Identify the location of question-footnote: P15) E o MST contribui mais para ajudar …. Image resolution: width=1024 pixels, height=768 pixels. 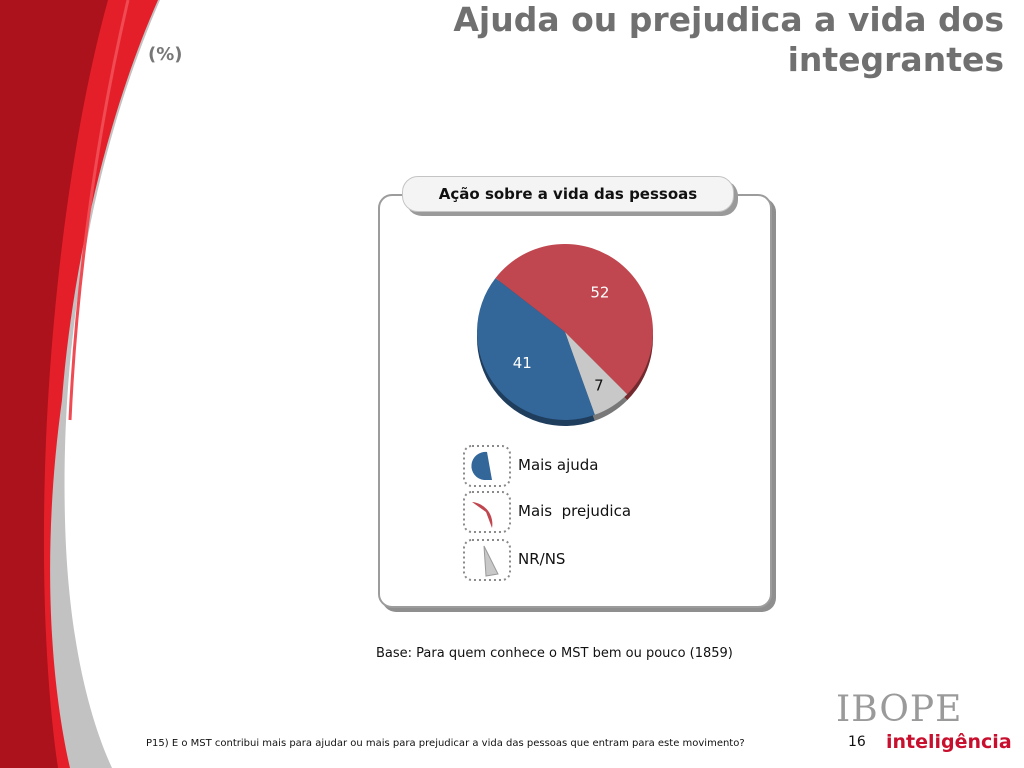
(445, 743).